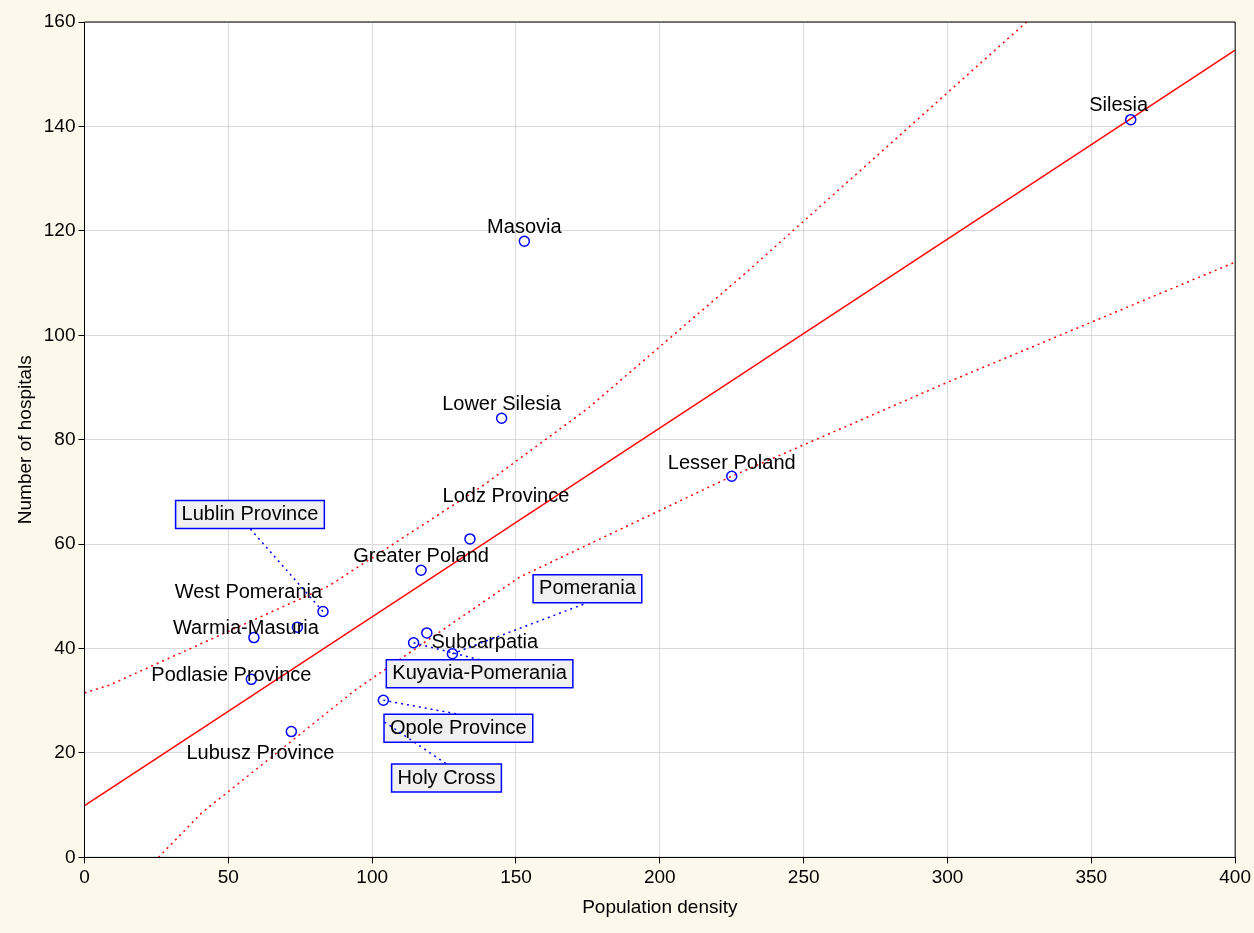 This screenshot has height=933, width=1254. What do you see at coordinates (947, 877) in the screenshot?
I see `x-tick-label: 300` at bounding box center [947, 877].